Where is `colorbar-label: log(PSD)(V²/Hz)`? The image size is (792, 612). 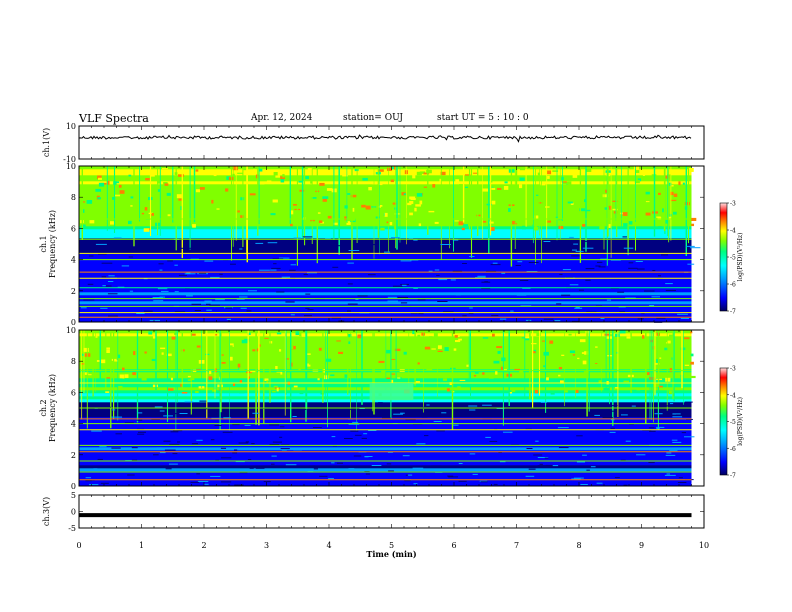
colorbar-label: log(PSD)(V²/Hz) is located at coordinates (740, 257).